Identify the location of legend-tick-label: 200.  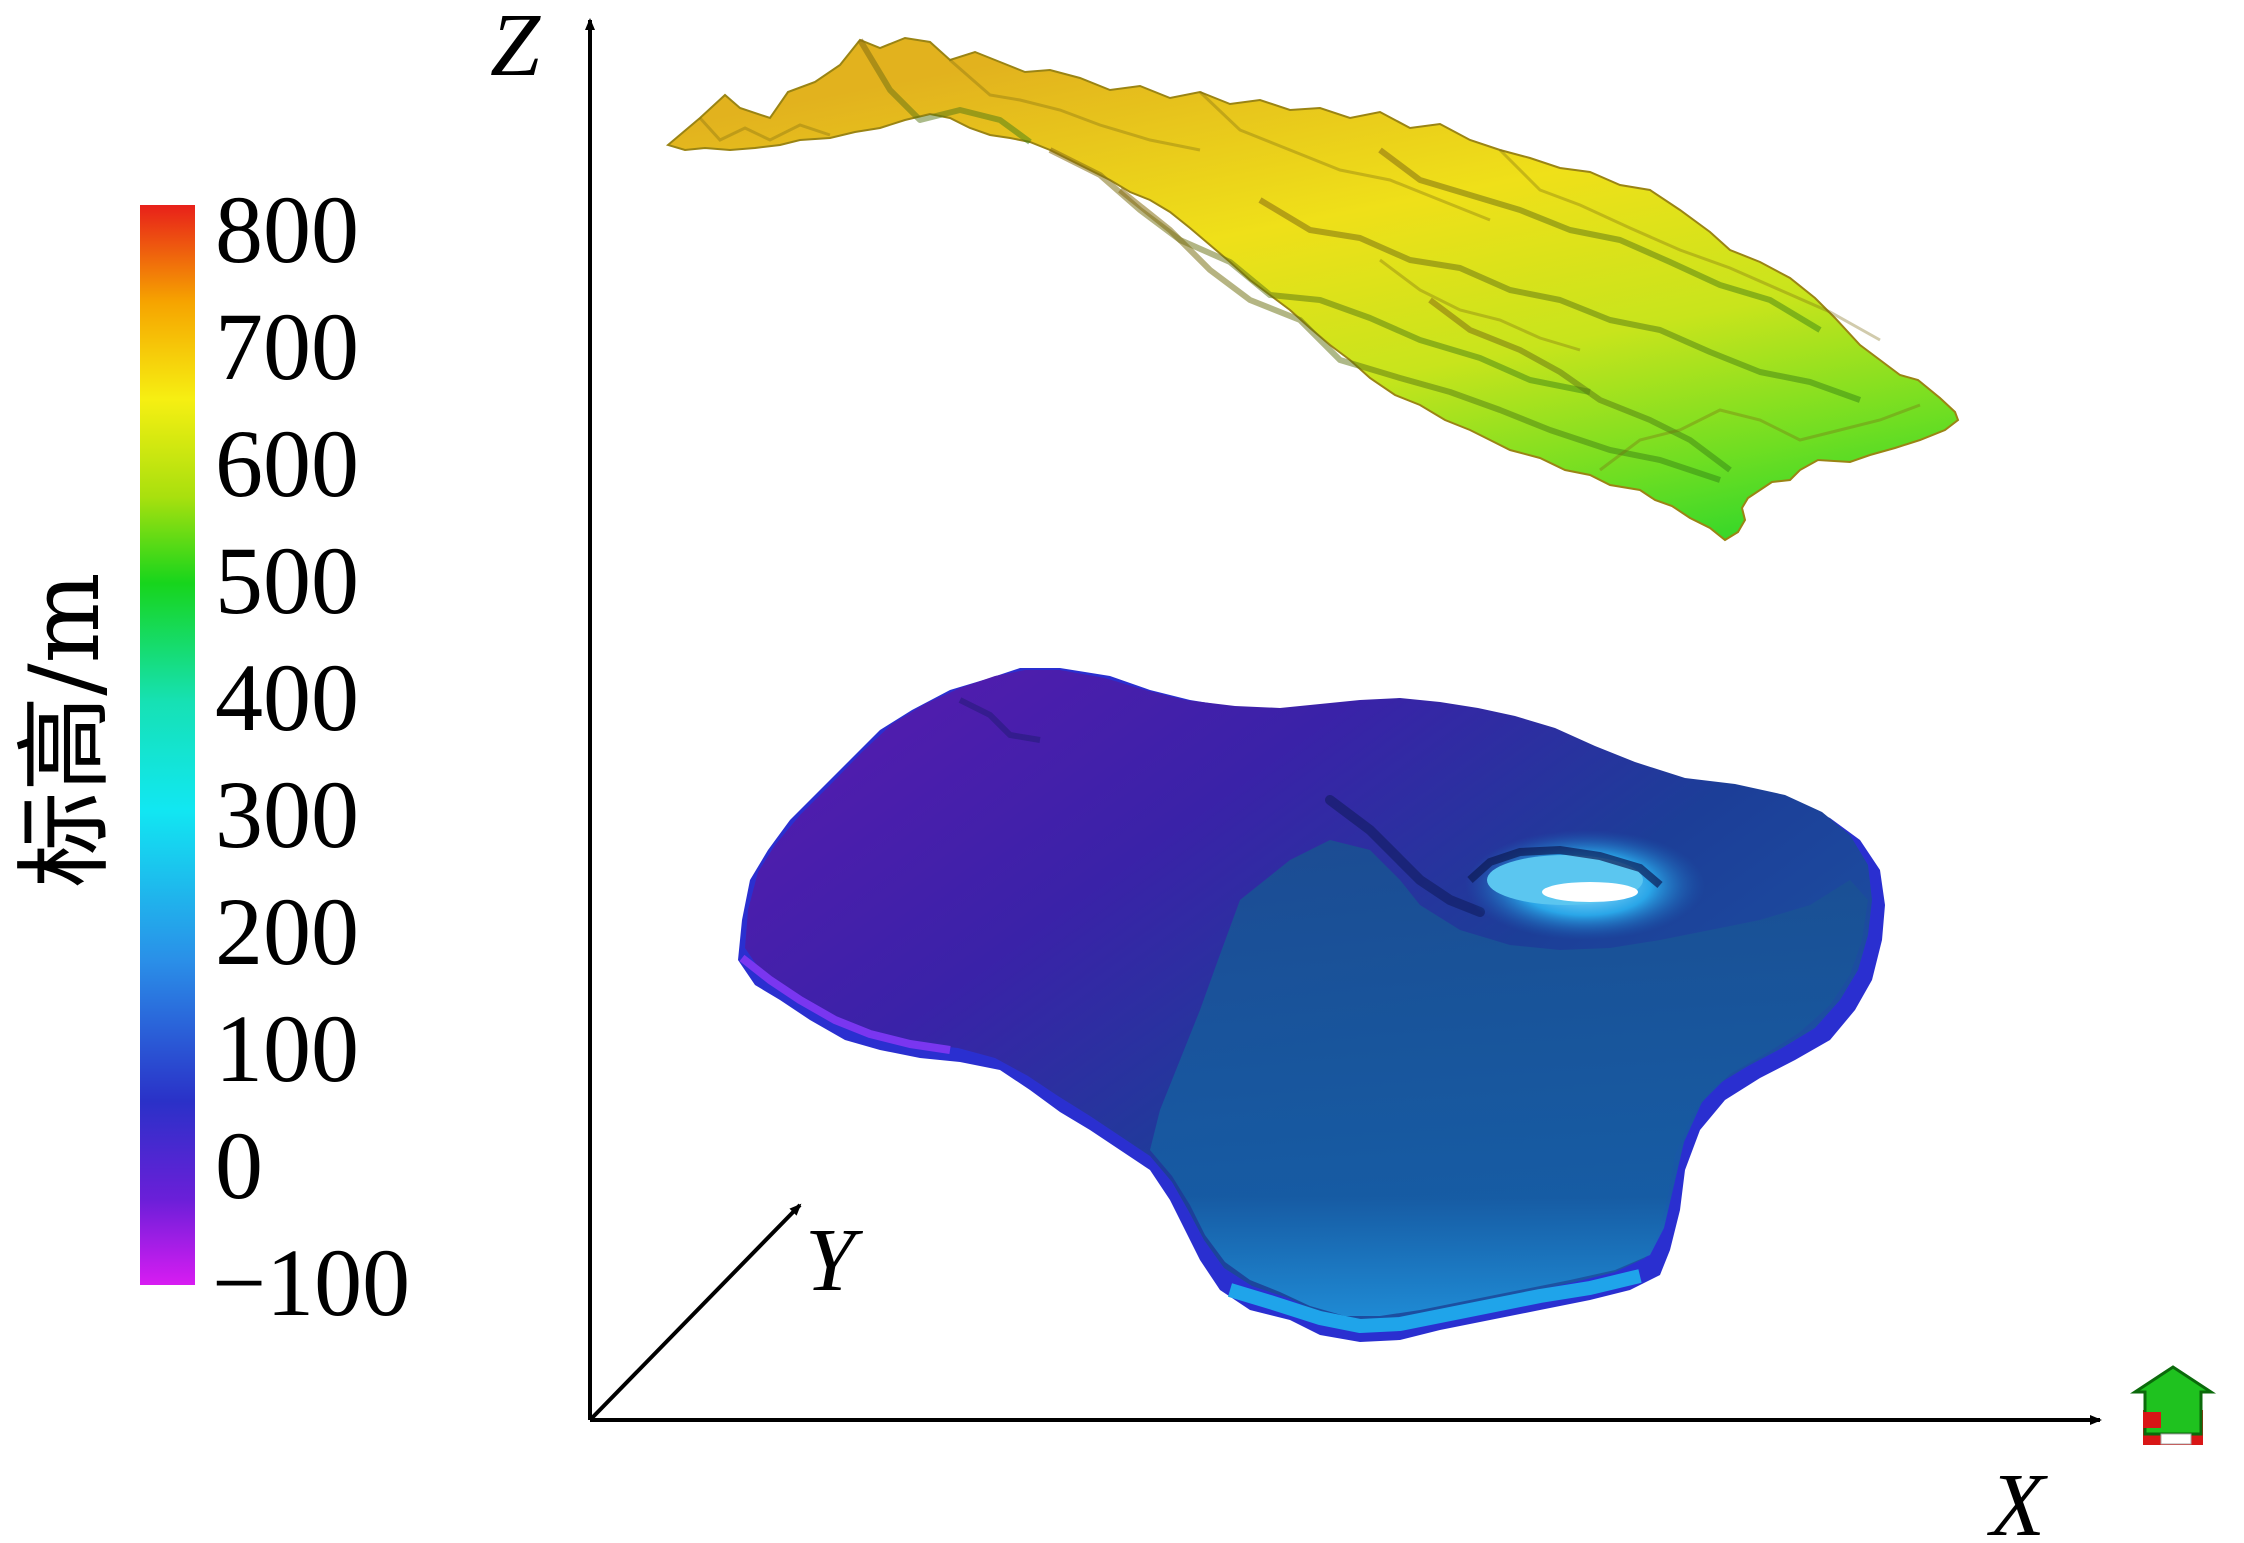
(287, 931).